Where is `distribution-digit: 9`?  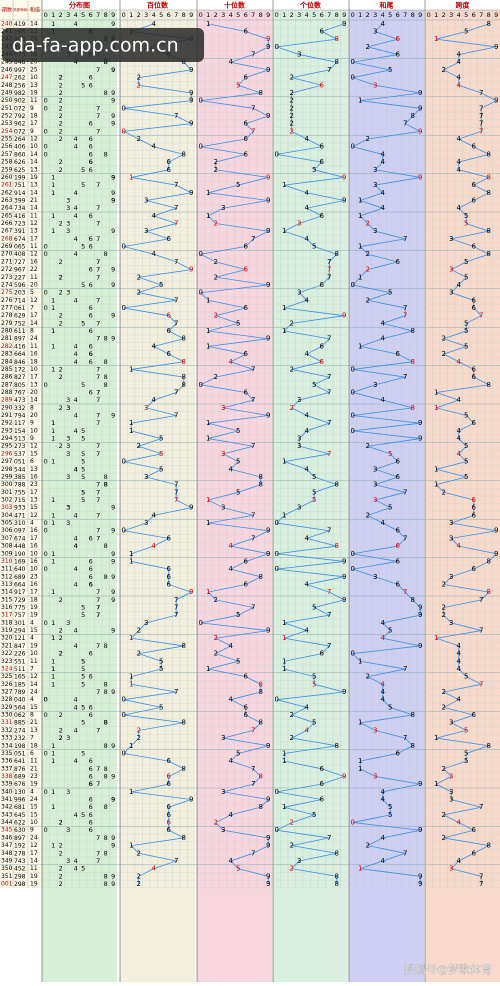
distribution-digit: 9 is located at coordinates (113, 177).